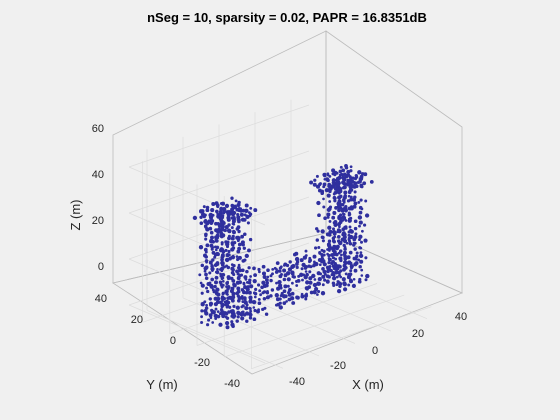  What do you see at coordinates (98, 129) in the screenshot?
I see `z-tick-label: 60` at bounding box center [98, 129].